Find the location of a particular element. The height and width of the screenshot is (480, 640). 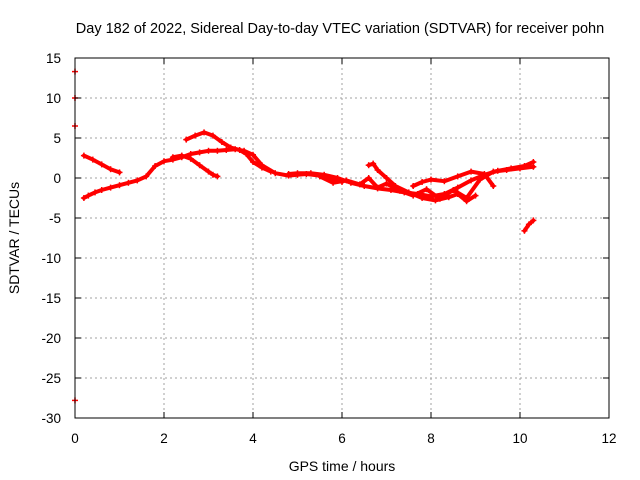

series-track-h is located at coordinates (453, 178).